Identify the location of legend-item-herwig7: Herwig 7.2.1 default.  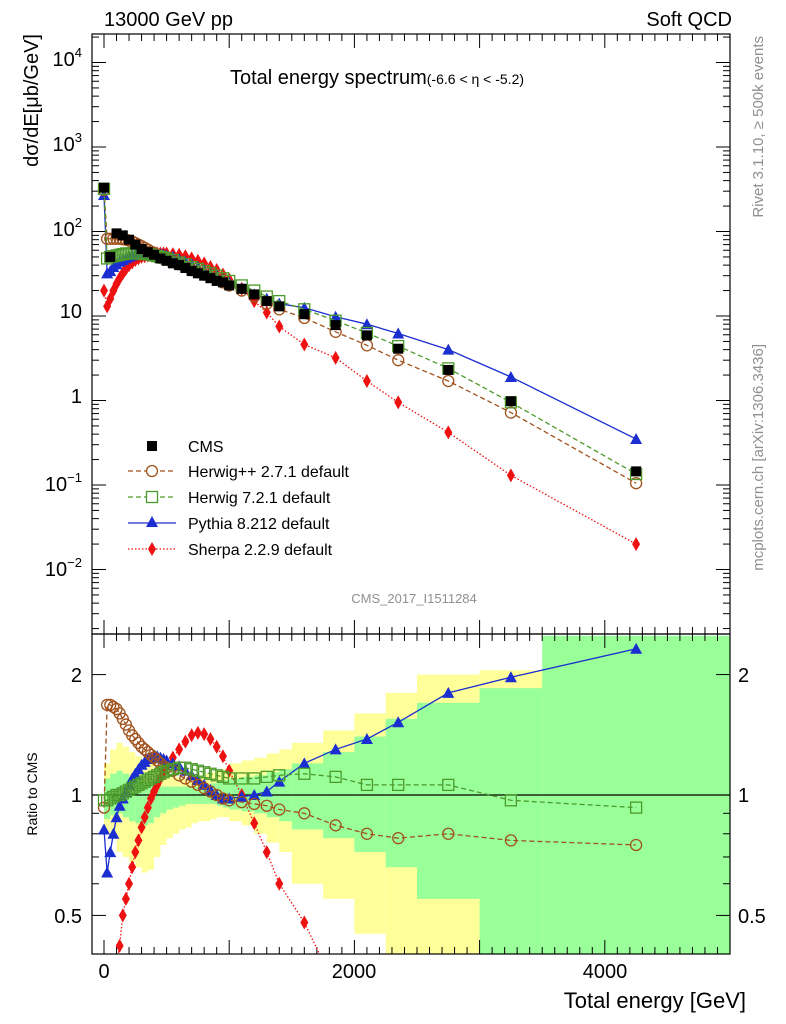
(229, 498).